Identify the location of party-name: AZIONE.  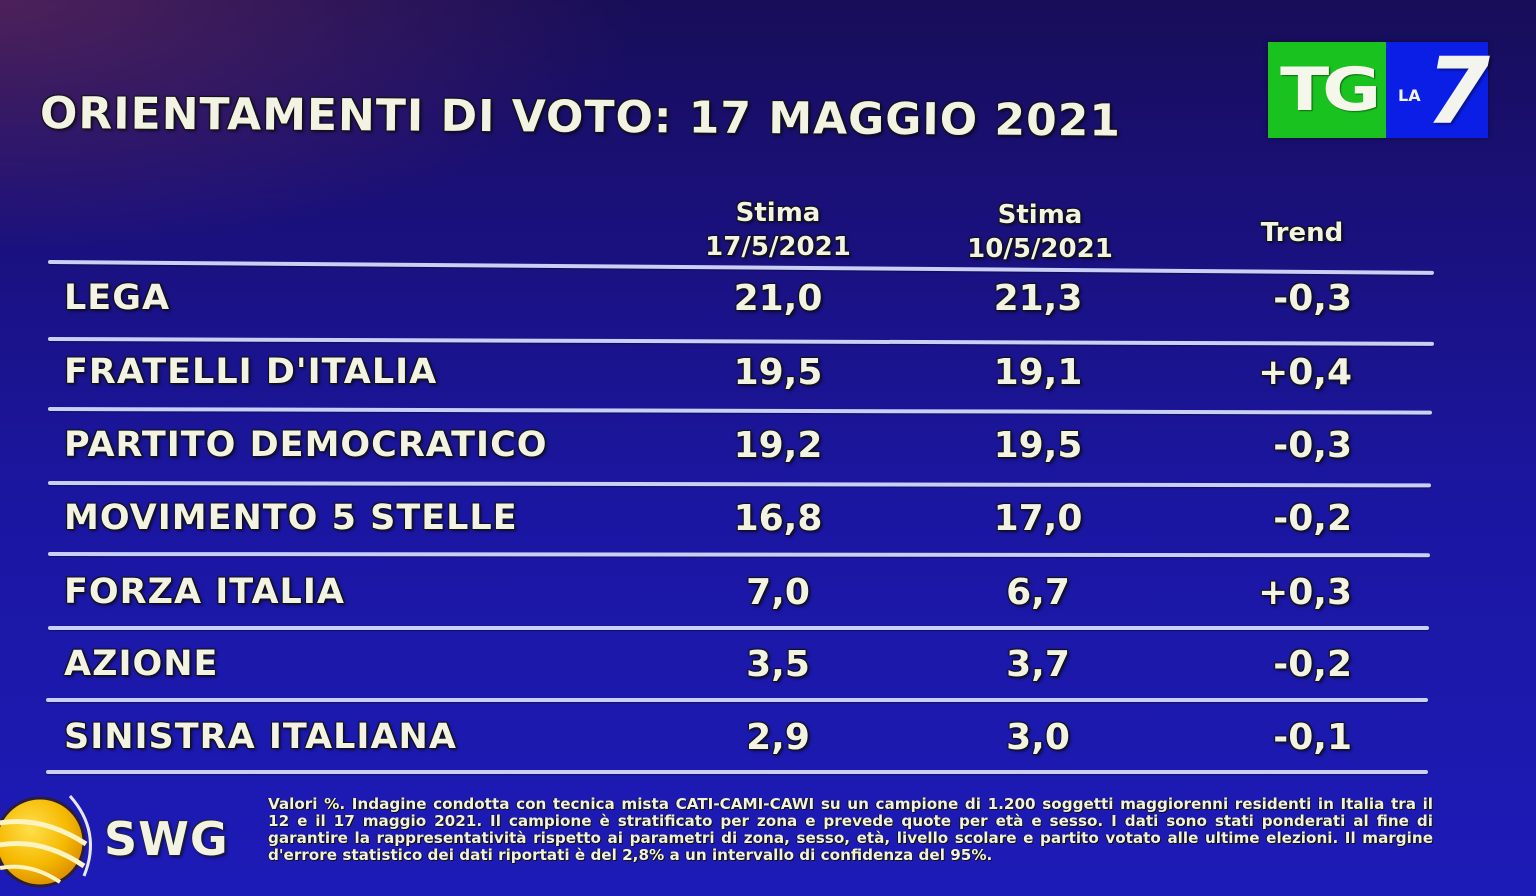
(141, 664).